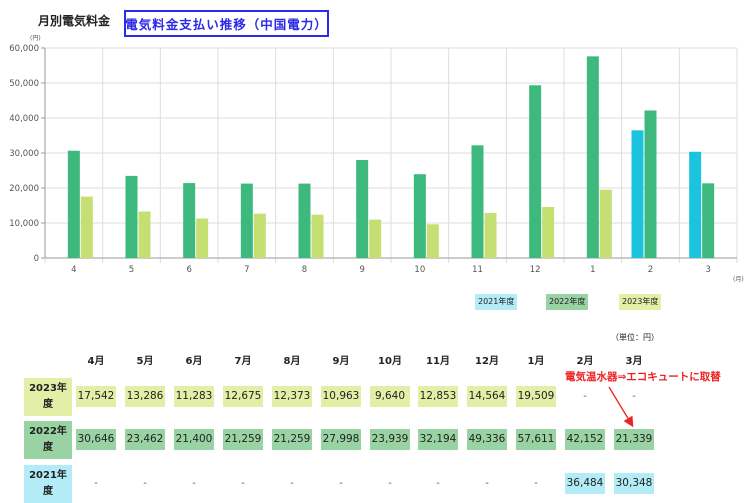  Describe the element at coordinates (35, 38) in the screenshot. I see `y-axis-unit: (円)` at that location.